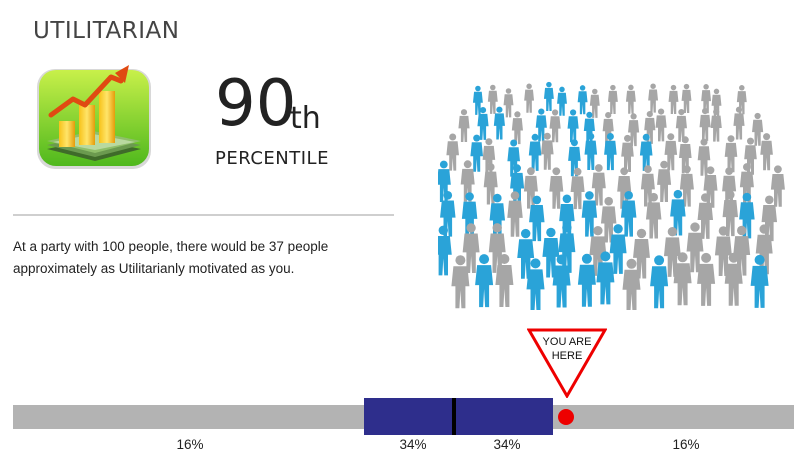 The width and height of the screenshot is (809, 469). I want to click on segment-label-mid-low: 34%, so click(413, 444).